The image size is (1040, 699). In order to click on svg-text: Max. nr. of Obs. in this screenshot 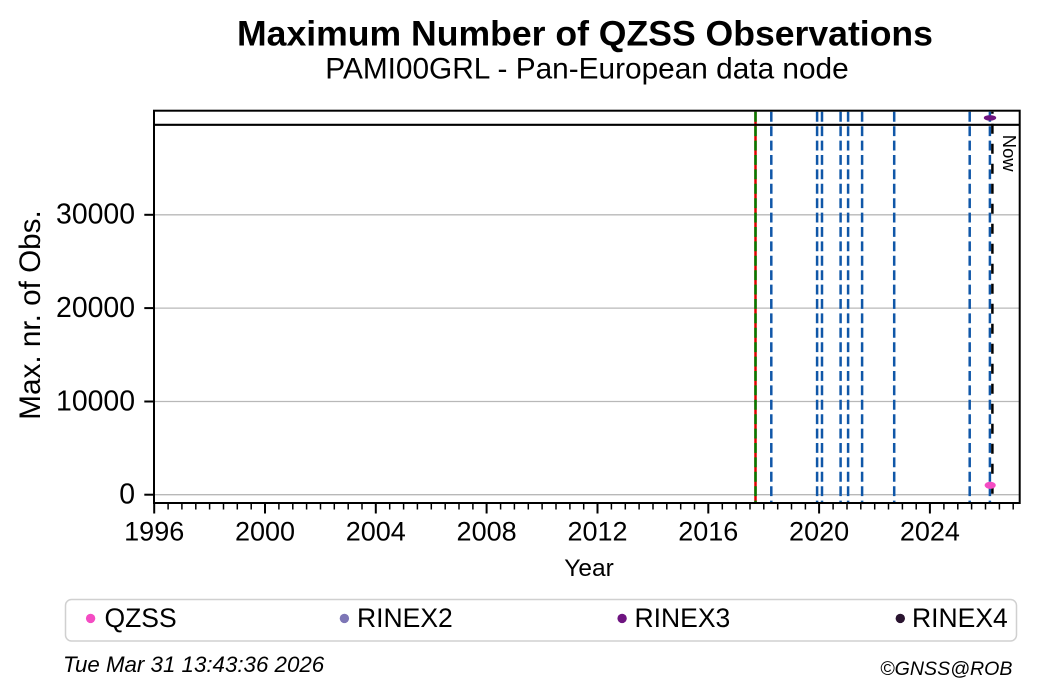, I will do `click(30, 315)`.